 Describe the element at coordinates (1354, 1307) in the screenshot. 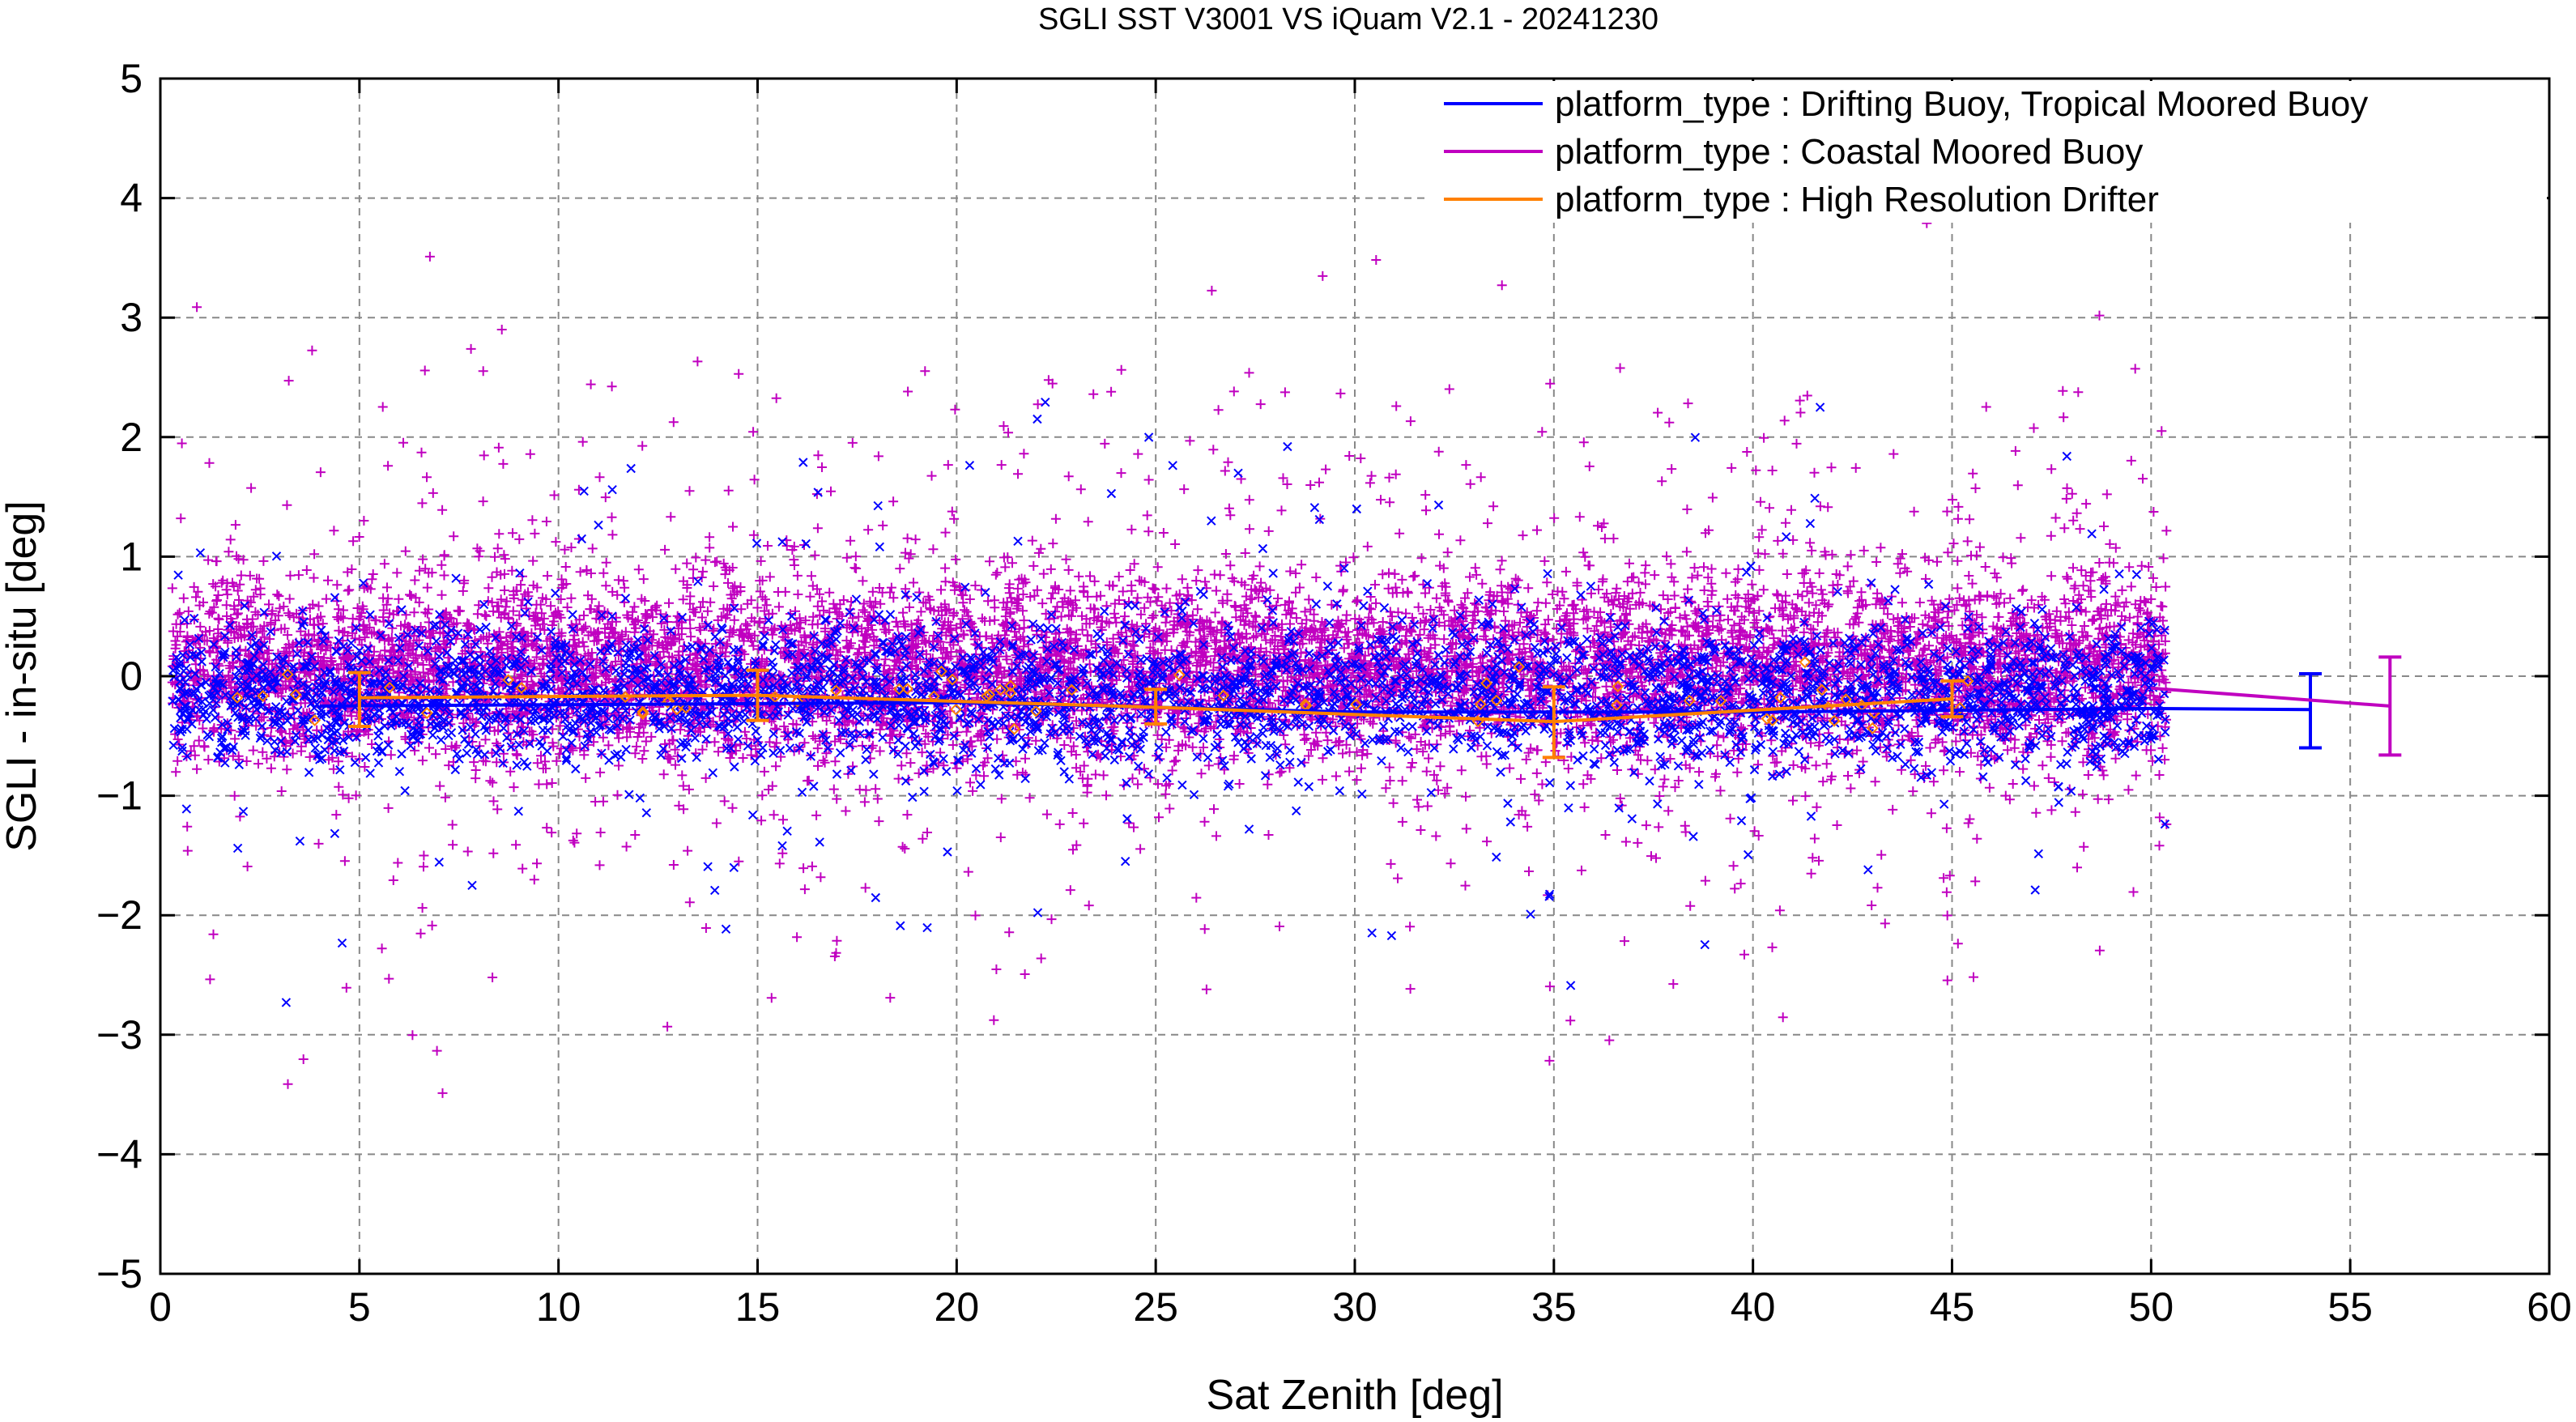

I see `x-tick-label: 30` at that location.